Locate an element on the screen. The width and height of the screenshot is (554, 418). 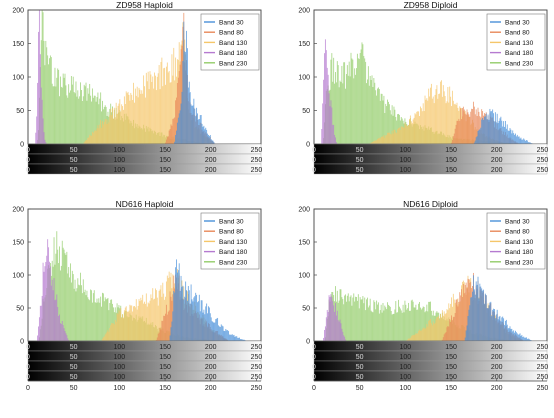
legend-label: Band 230 is located at coordinates (233, 262).